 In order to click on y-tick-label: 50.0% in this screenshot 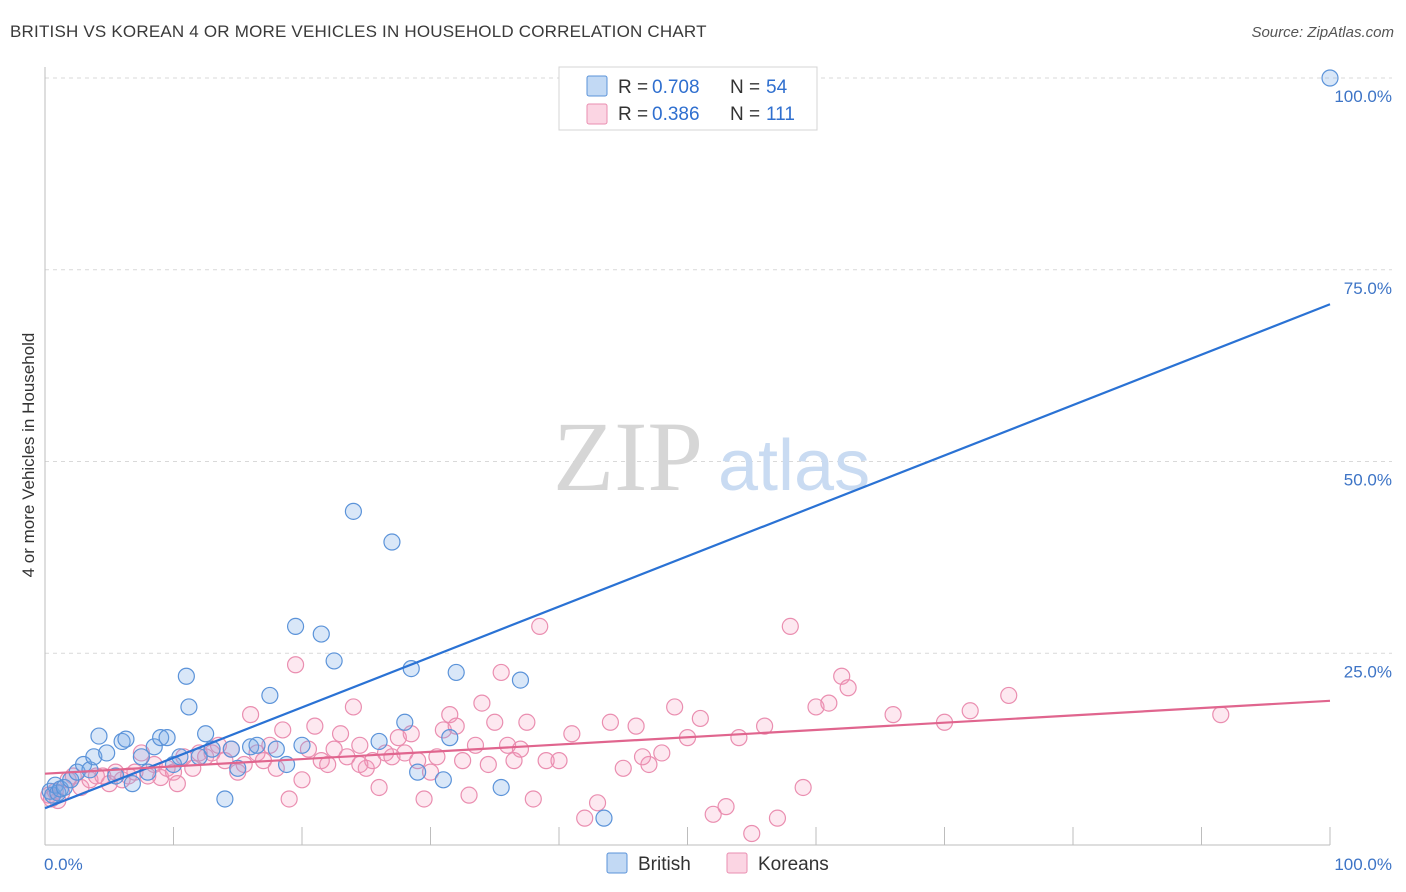, I will do `click(1368, 480)`.